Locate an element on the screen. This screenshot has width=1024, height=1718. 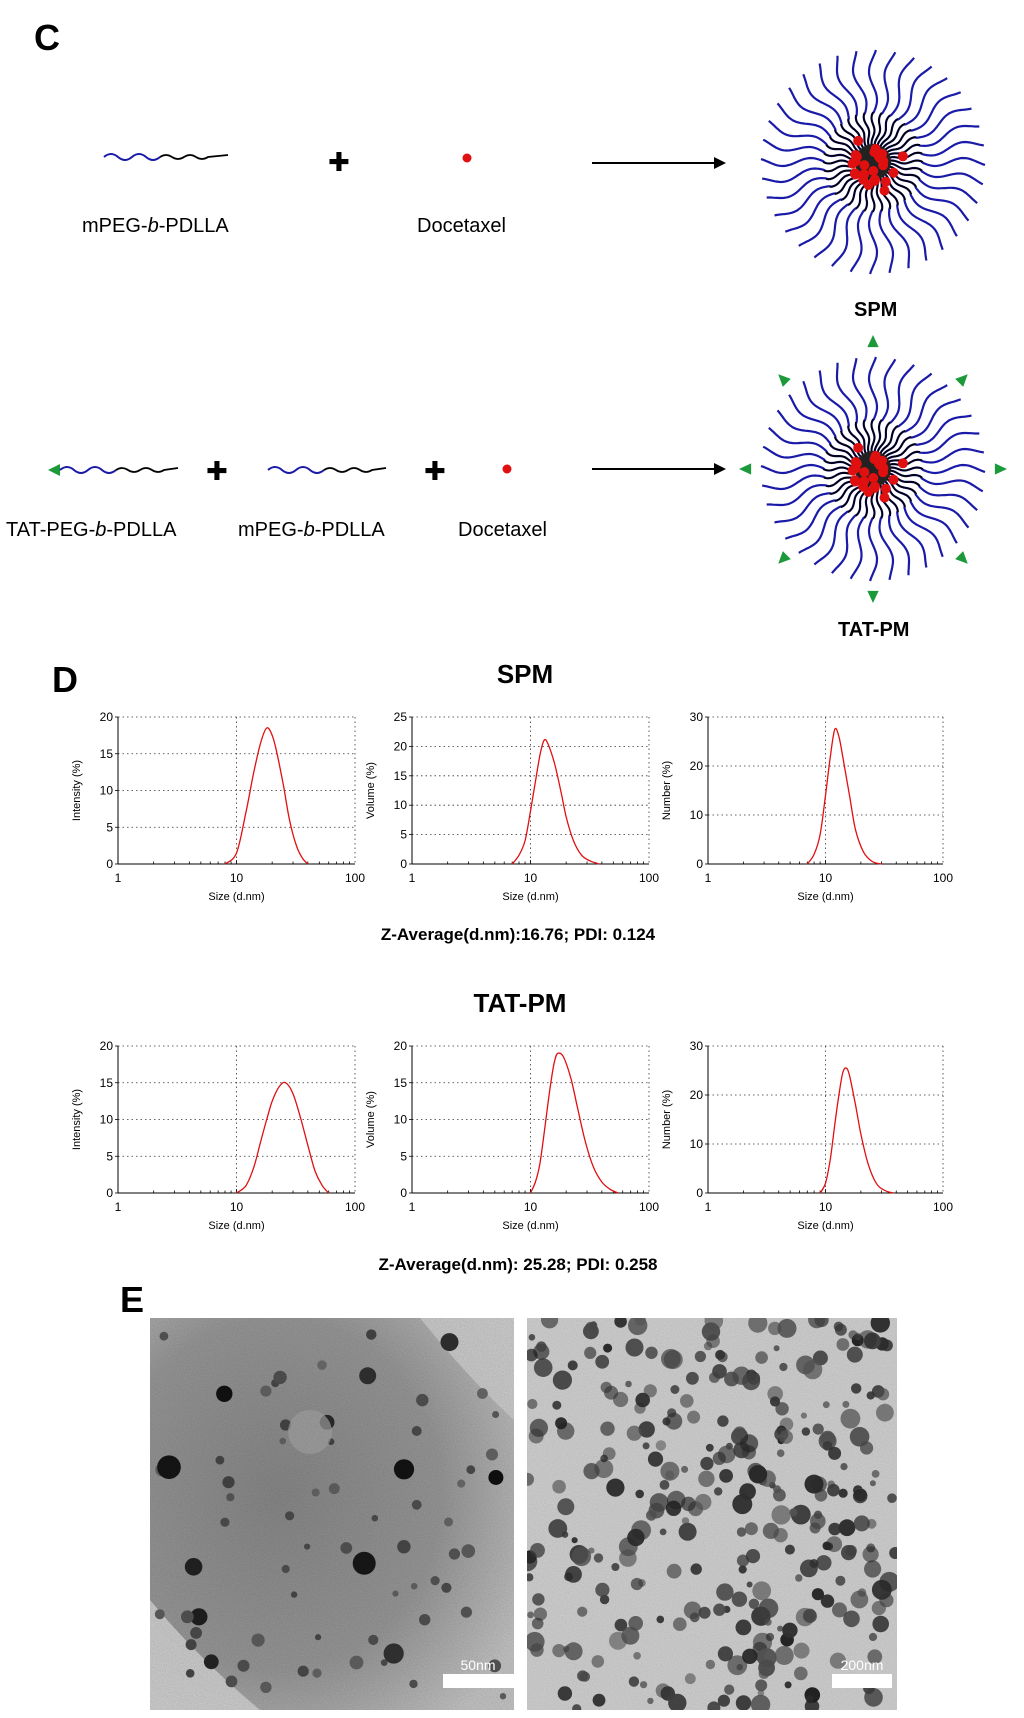
row1-scheme: mPEG-b-PDLLA ✚ Docetaxel SPM is located at coordinates (534, 185).